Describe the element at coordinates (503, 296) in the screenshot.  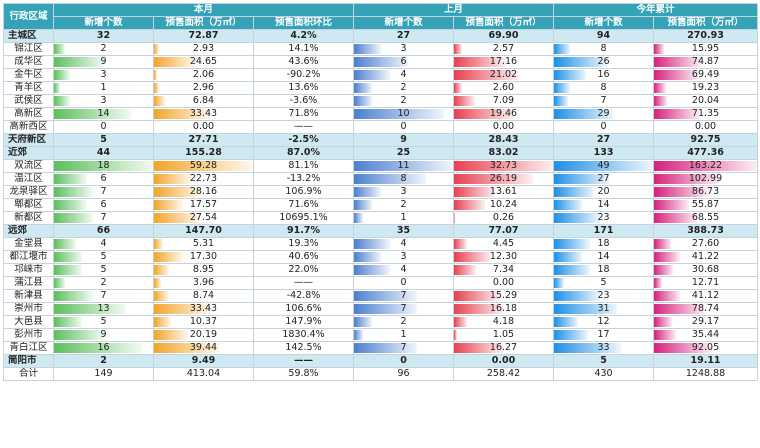
I see `prev-area-cell: 15.29` at that location.